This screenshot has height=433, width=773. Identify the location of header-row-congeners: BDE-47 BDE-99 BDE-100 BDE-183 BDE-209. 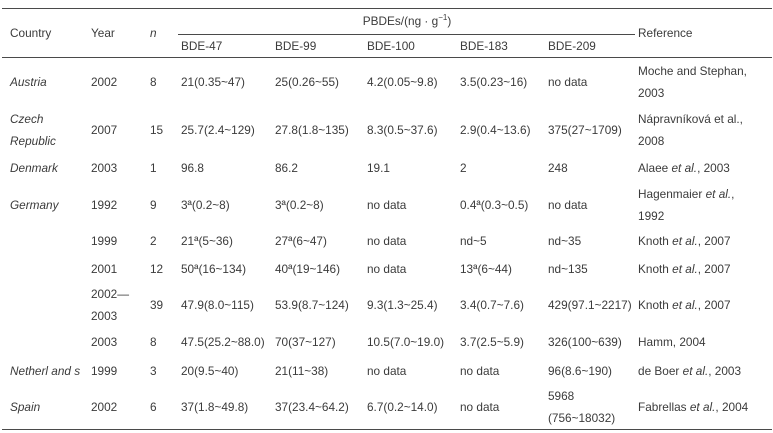
(387, 46).